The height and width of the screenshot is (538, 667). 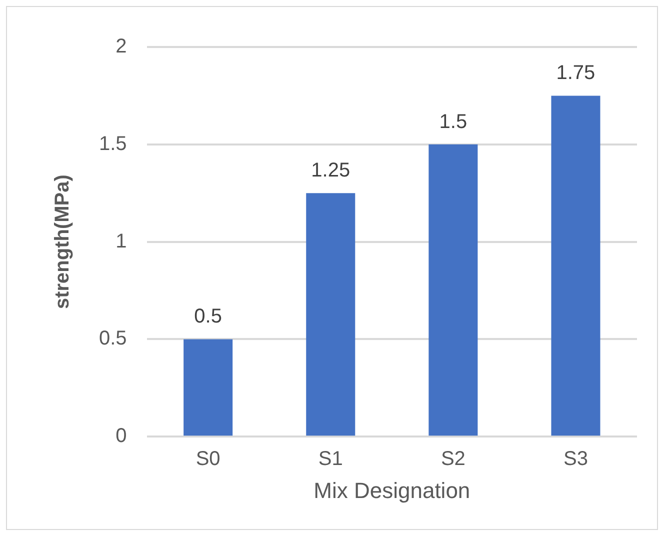 I want to click on y-tick-label: 1.5, so click(x=112, y=143).